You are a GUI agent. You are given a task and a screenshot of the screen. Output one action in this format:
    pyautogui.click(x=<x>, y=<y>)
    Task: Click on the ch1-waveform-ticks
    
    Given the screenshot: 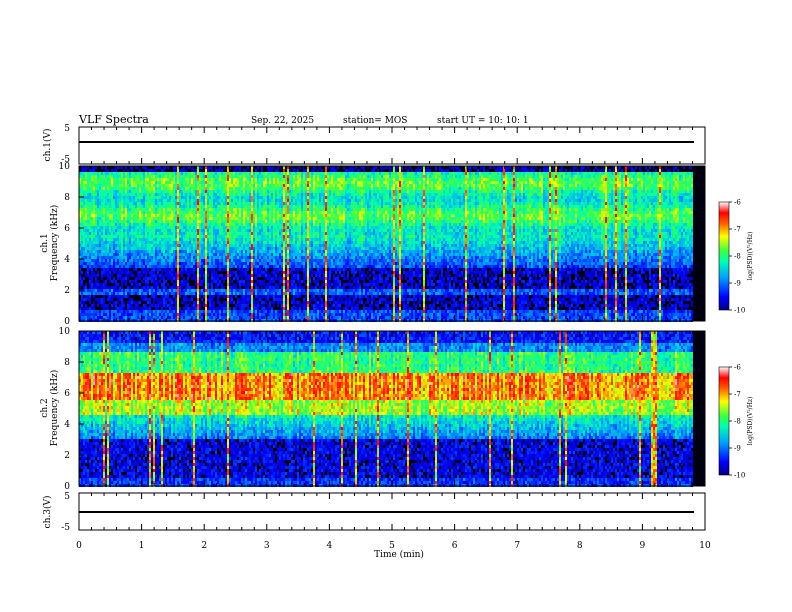 What is the action you would take?
    pyautogui.click(x=392, y=145)
    